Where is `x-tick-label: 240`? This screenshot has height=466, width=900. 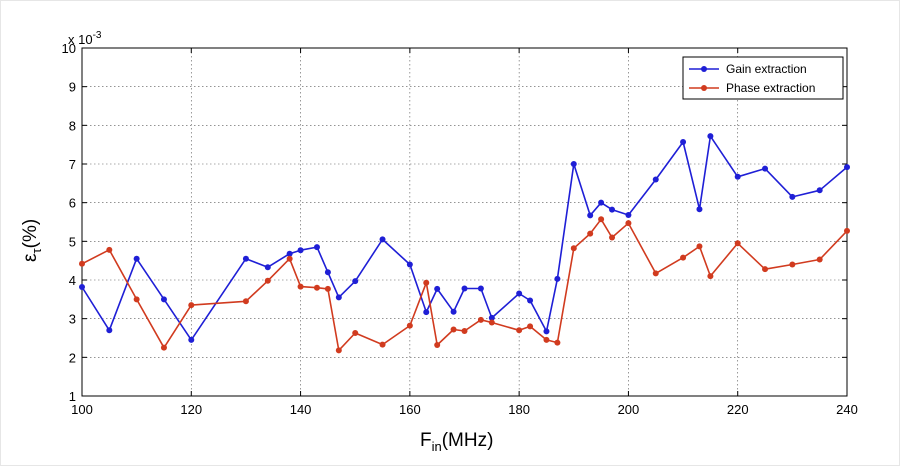 x-tick-label: 240 is located at coordinates (847, 409).